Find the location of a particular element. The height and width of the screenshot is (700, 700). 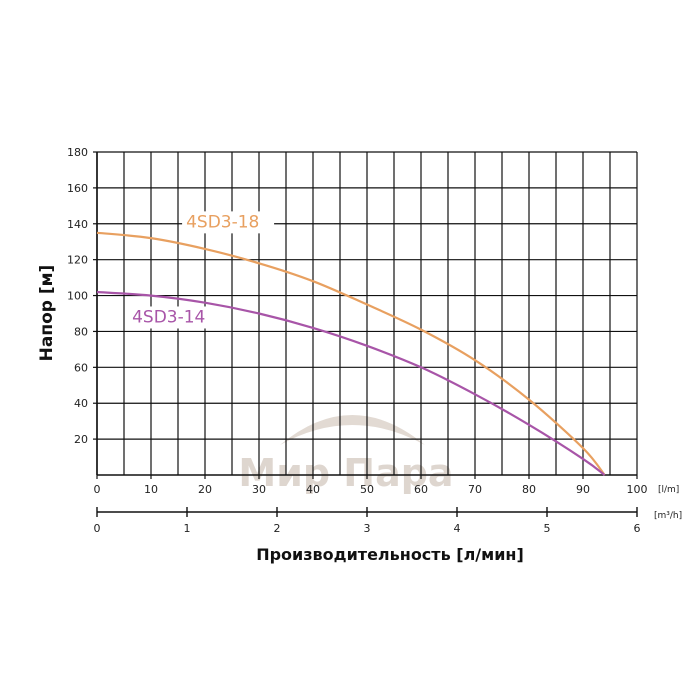

watermark-logo: Мир Пара is located at coordinates (346, 455).